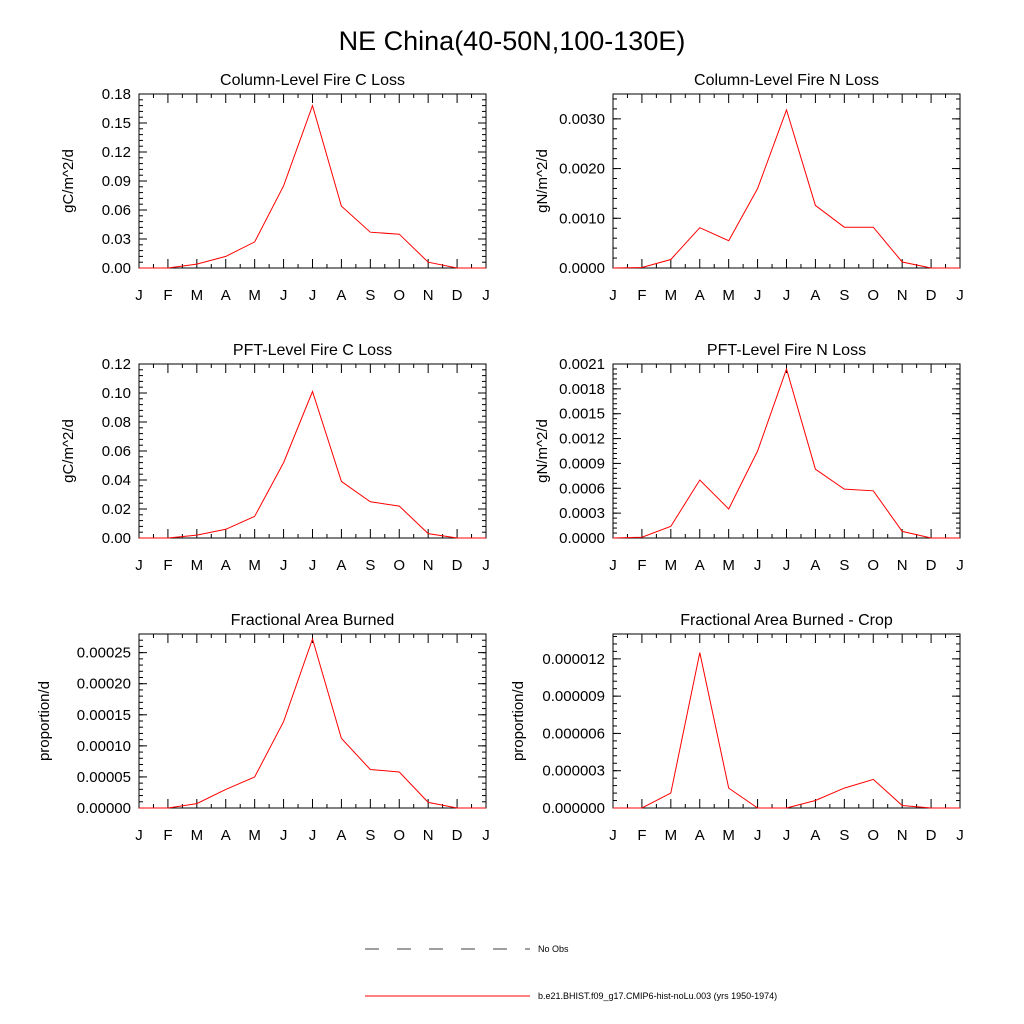 This screenshot has width=1024, height=1024. What do you see at coordinates (104, 684) in the screenshot?
I see `y-tick-label: 0.00020` at bounding box center [104, 684].